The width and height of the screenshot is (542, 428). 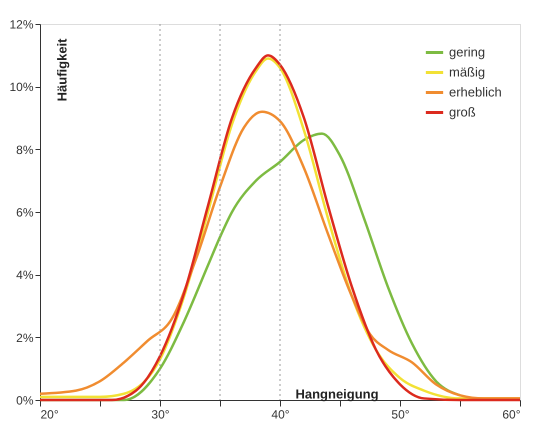 What do you see at coordinates (25, 149) in the screenshot?
I see `y-tick-label: 8%` at bounding box center [25, 149].